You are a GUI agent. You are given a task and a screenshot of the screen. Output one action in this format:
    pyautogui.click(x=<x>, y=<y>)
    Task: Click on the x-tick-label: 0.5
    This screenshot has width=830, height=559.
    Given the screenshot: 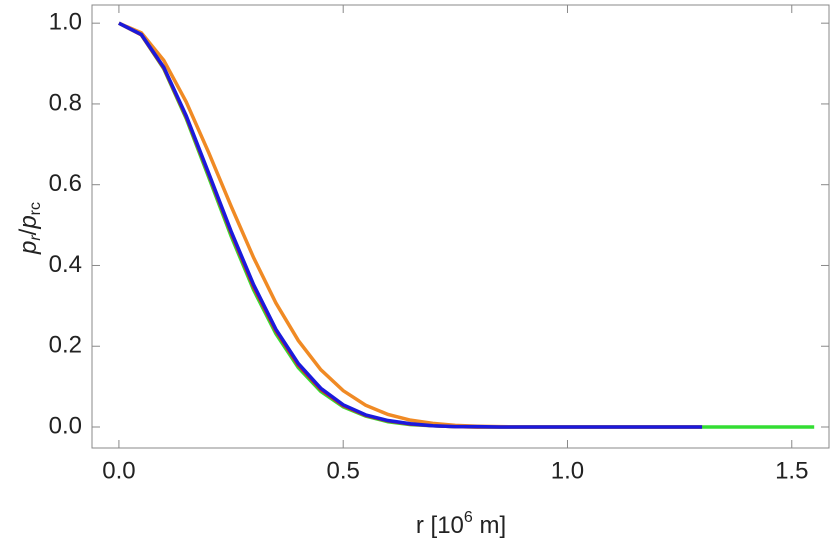 What is the action you would take?
    pyautogui.click(x=343, y=470)
    